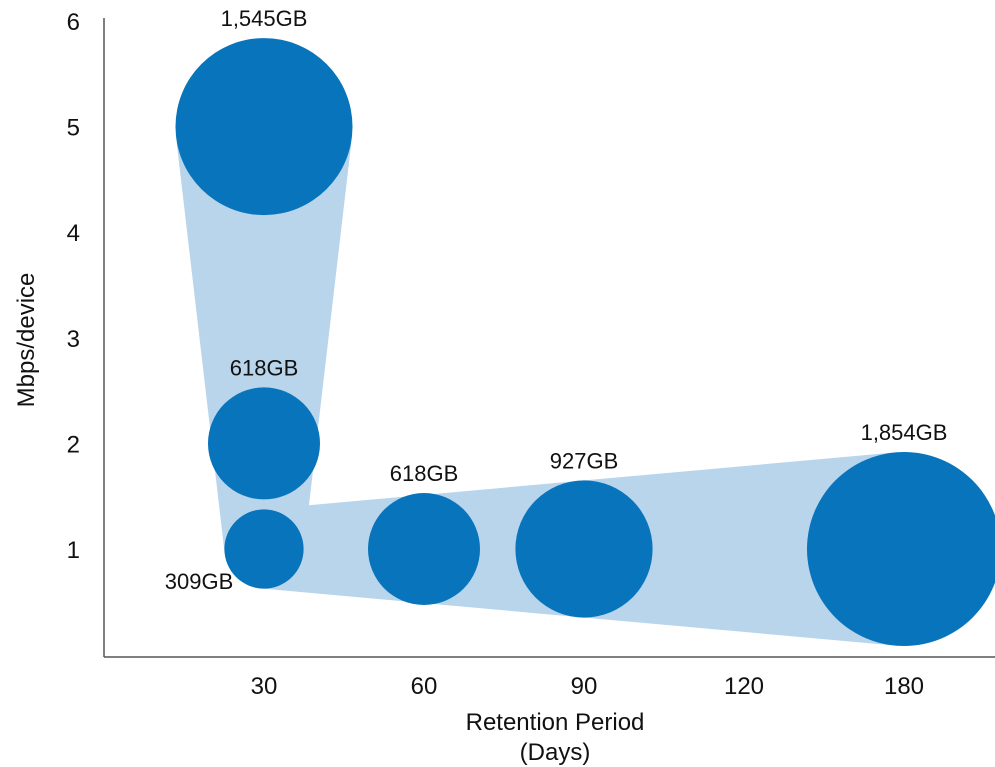 The width and height of the screenshot is (995, 767). What do you see at coordinates (73, 286) in the screenshot?
I see `y-tick-labels: 1 2 3 4 5 6` at bounding box center [73, 286].